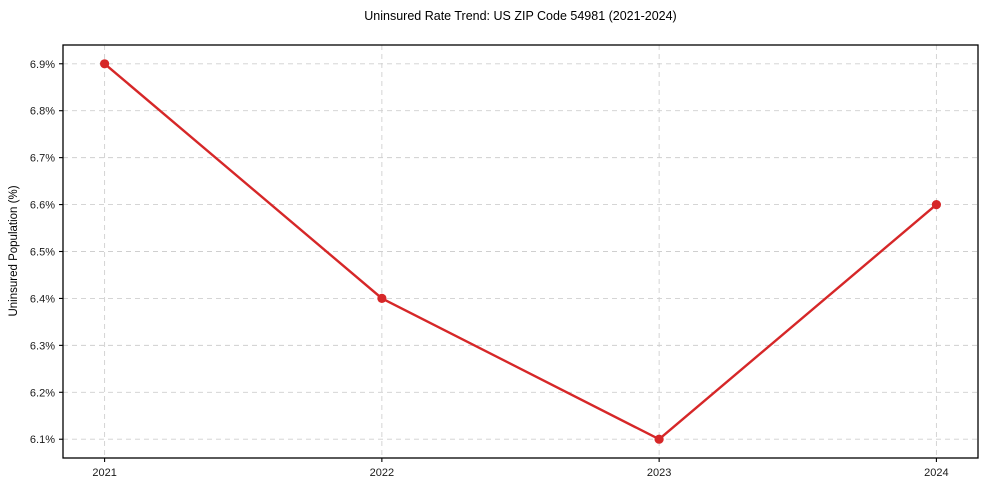 The image size is (989, 490). I want to click on y-tick-label: 6.4%, so click(42, 299).